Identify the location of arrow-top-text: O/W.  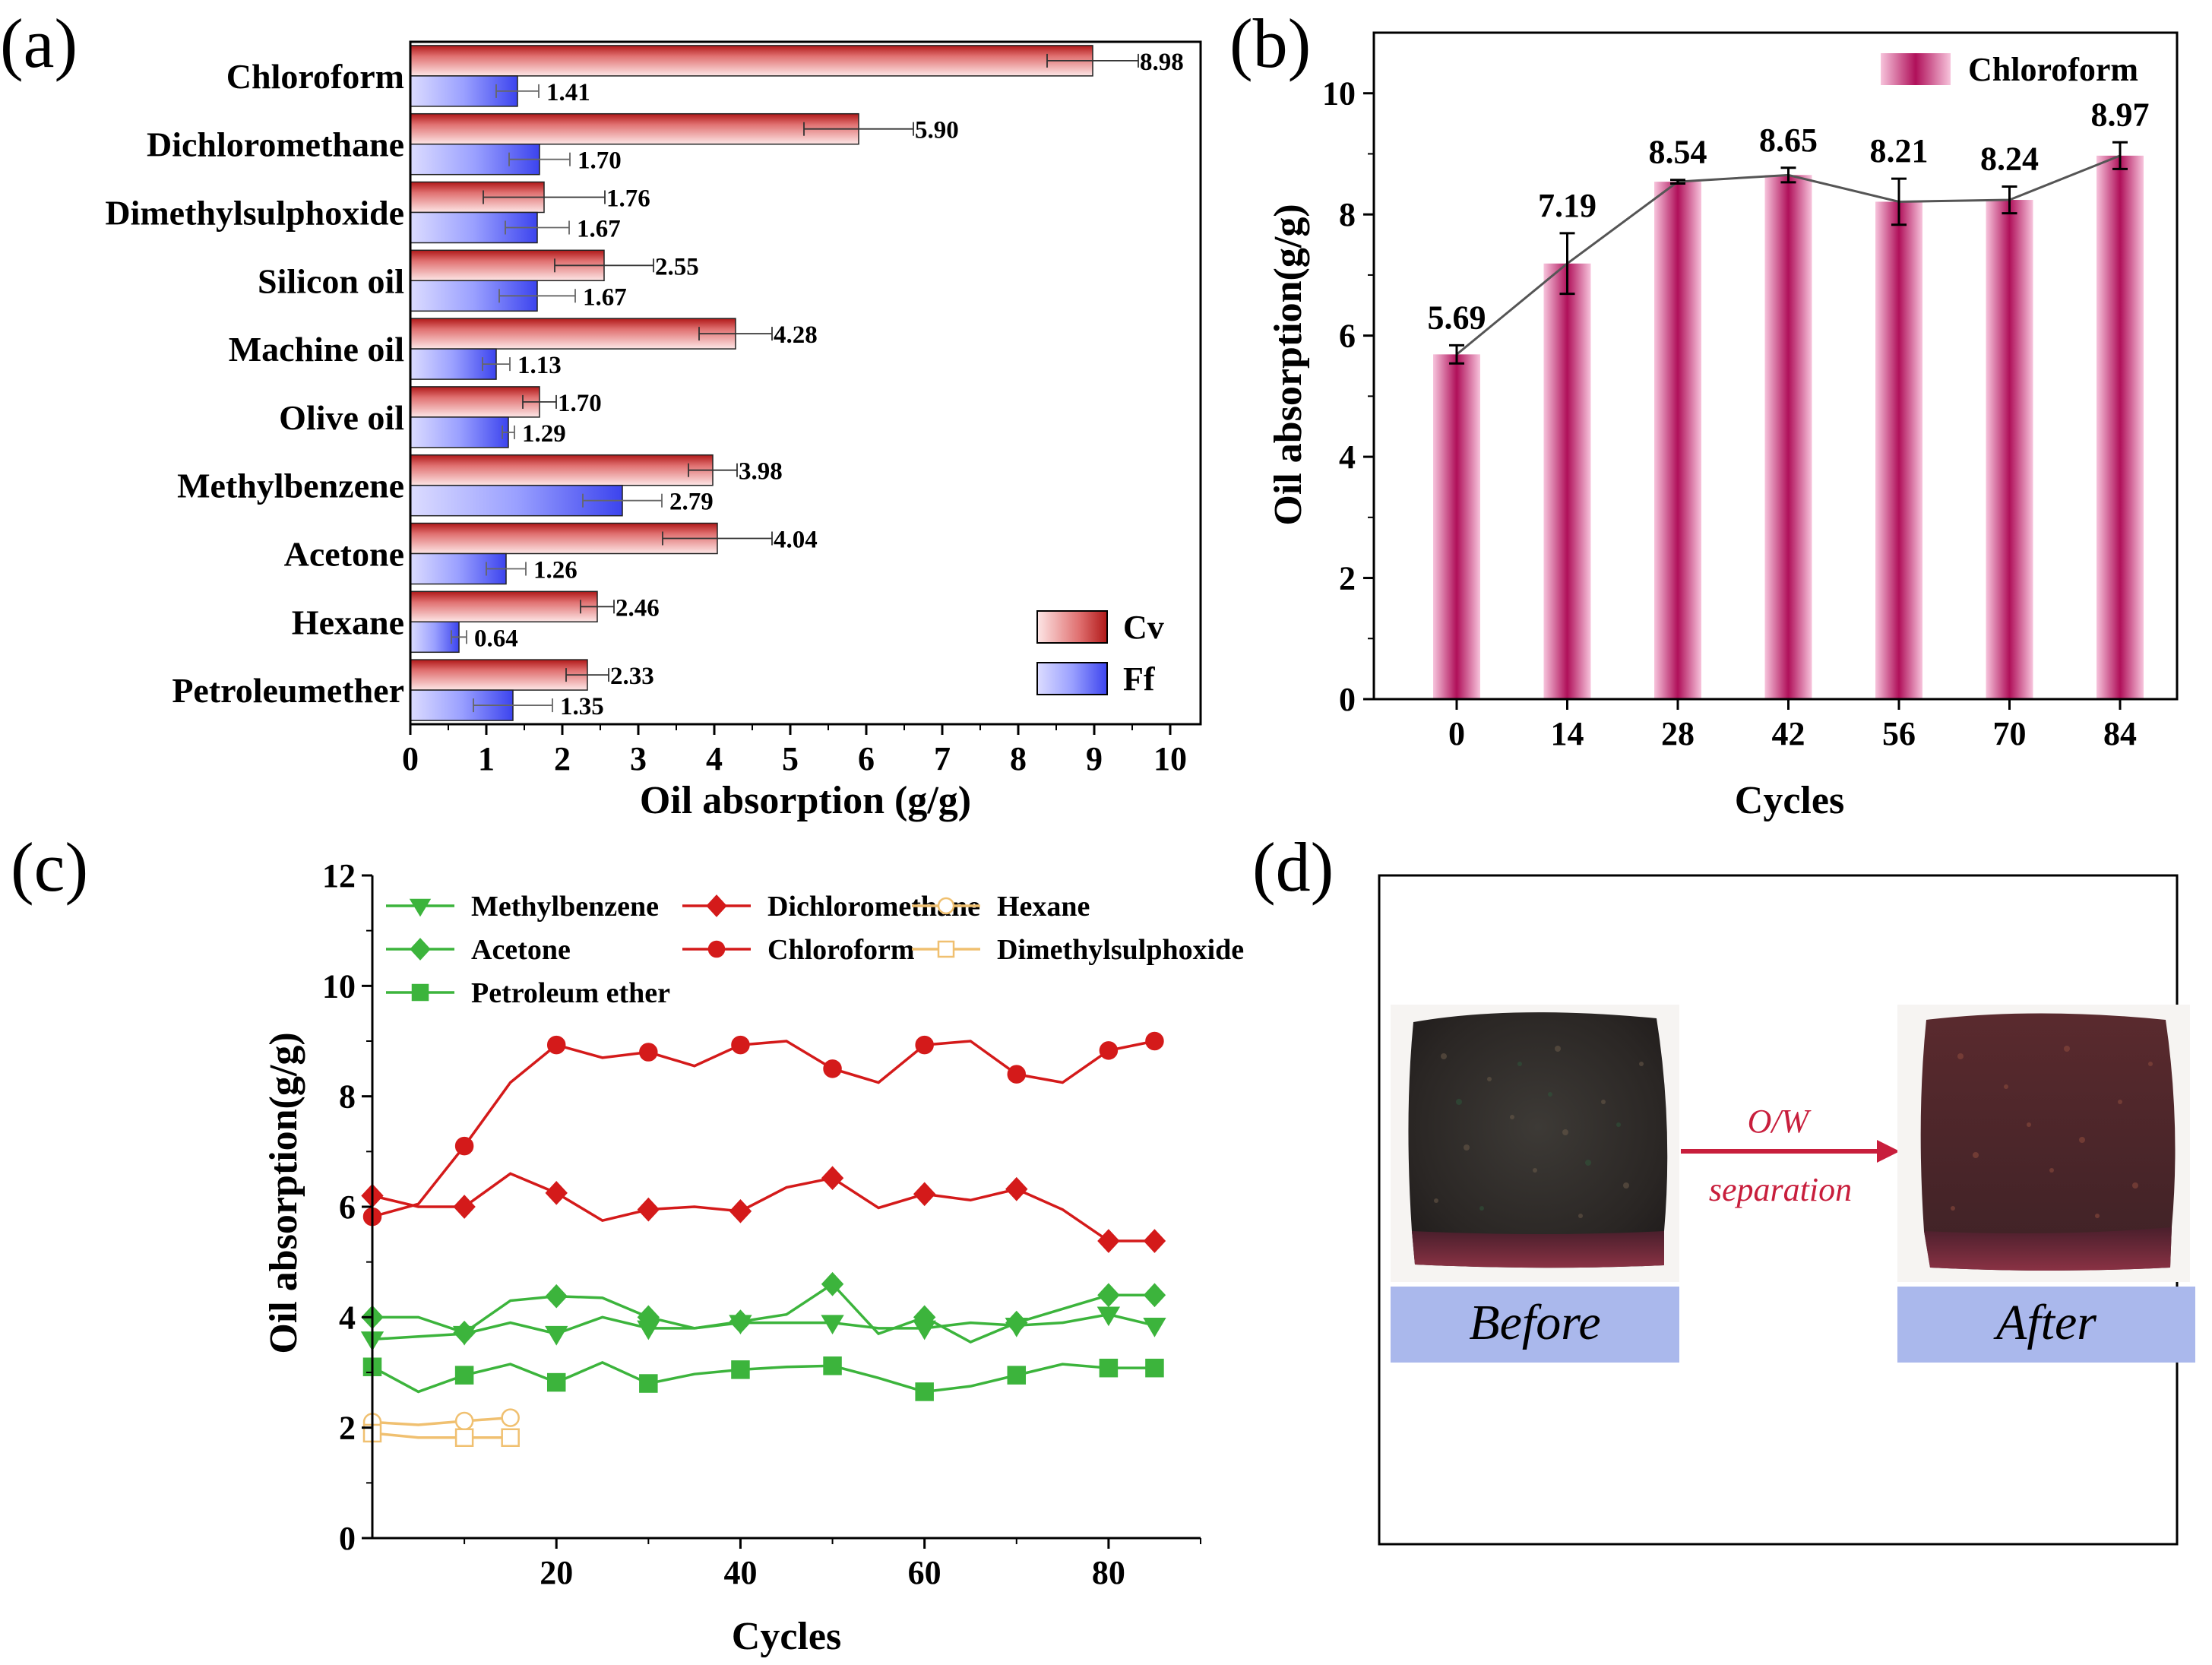
(1780, 1121).